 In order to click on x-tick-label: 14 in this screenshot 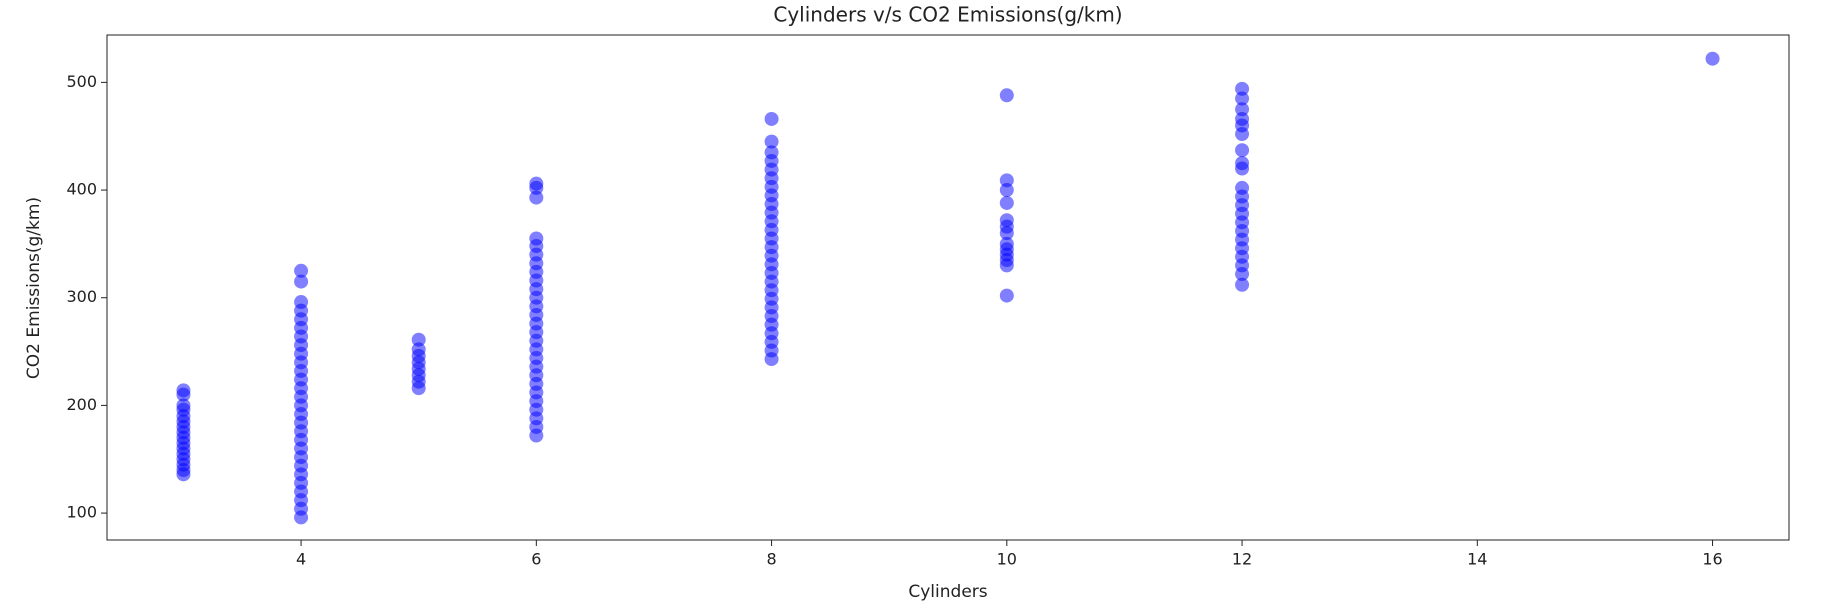, I will do `click(1477, 559)`.